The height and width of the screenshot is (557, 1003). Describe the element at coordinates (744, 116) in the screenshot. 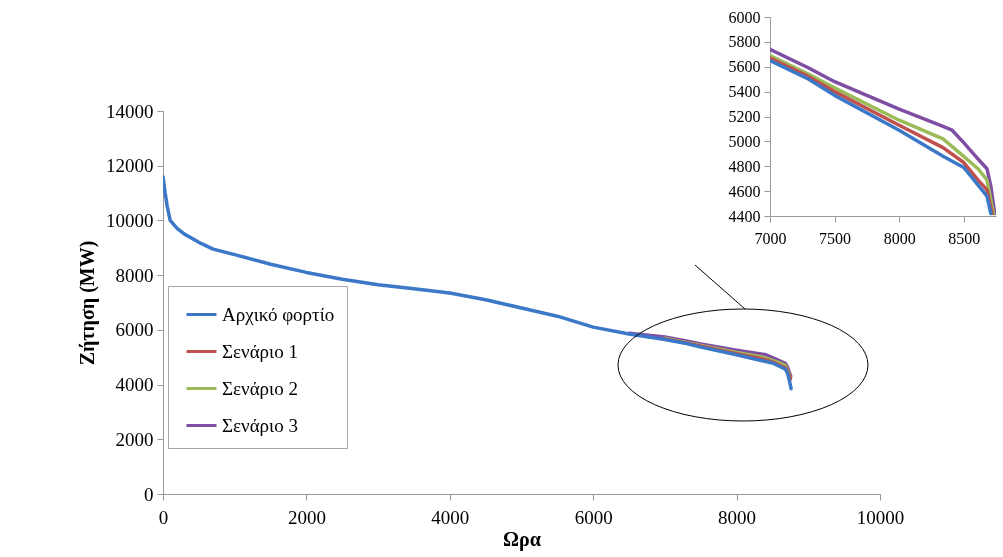

I see `y-tick-label: 5200` at that location.